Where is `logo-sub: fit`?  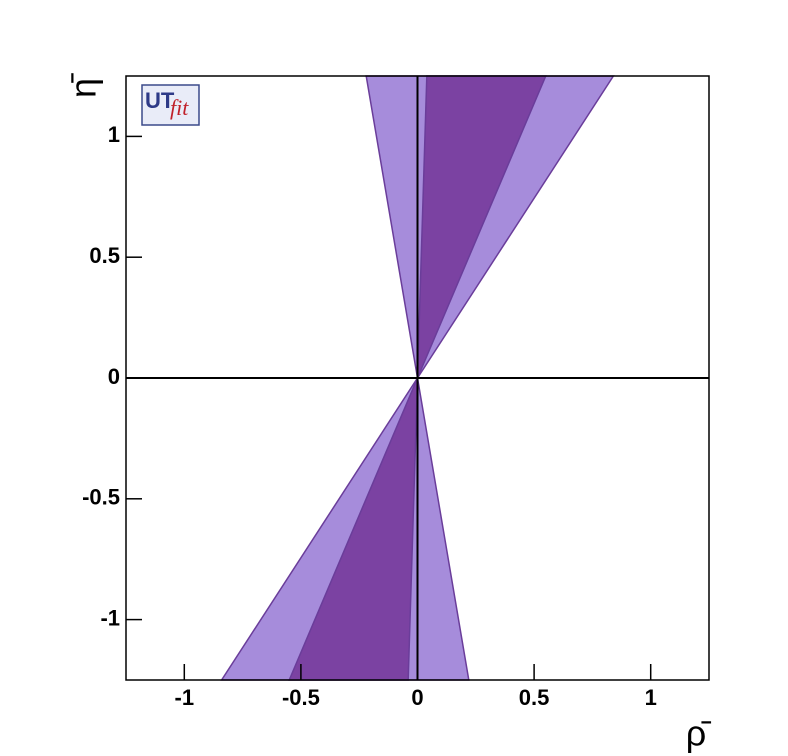 logo-sub: fit is located at coordinates (179, 107).